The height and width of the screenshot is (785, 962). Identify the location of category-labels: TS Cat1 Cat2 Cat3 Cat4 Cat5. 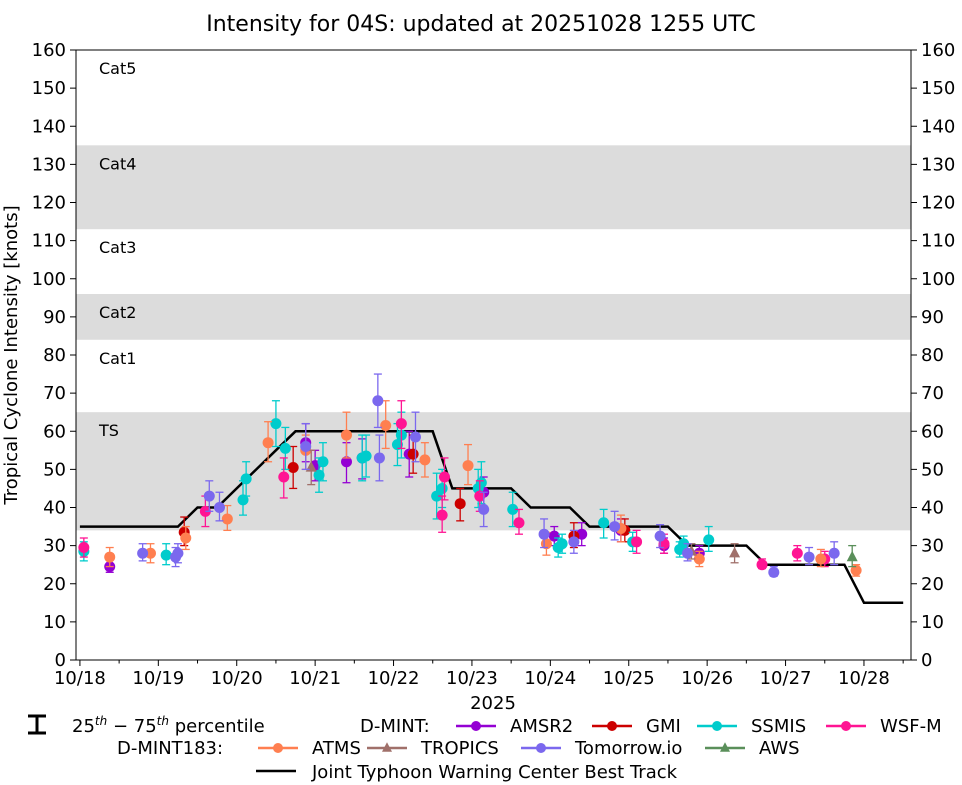
(117, 249).